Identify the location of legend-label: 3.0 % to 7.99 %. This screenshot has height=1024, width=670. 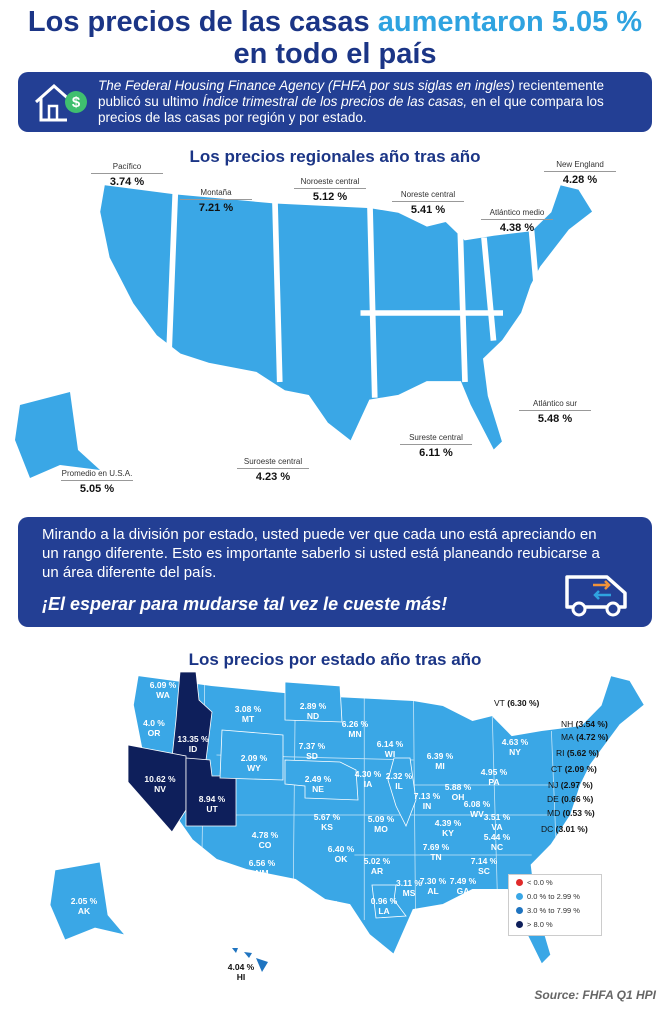
(553, 910).